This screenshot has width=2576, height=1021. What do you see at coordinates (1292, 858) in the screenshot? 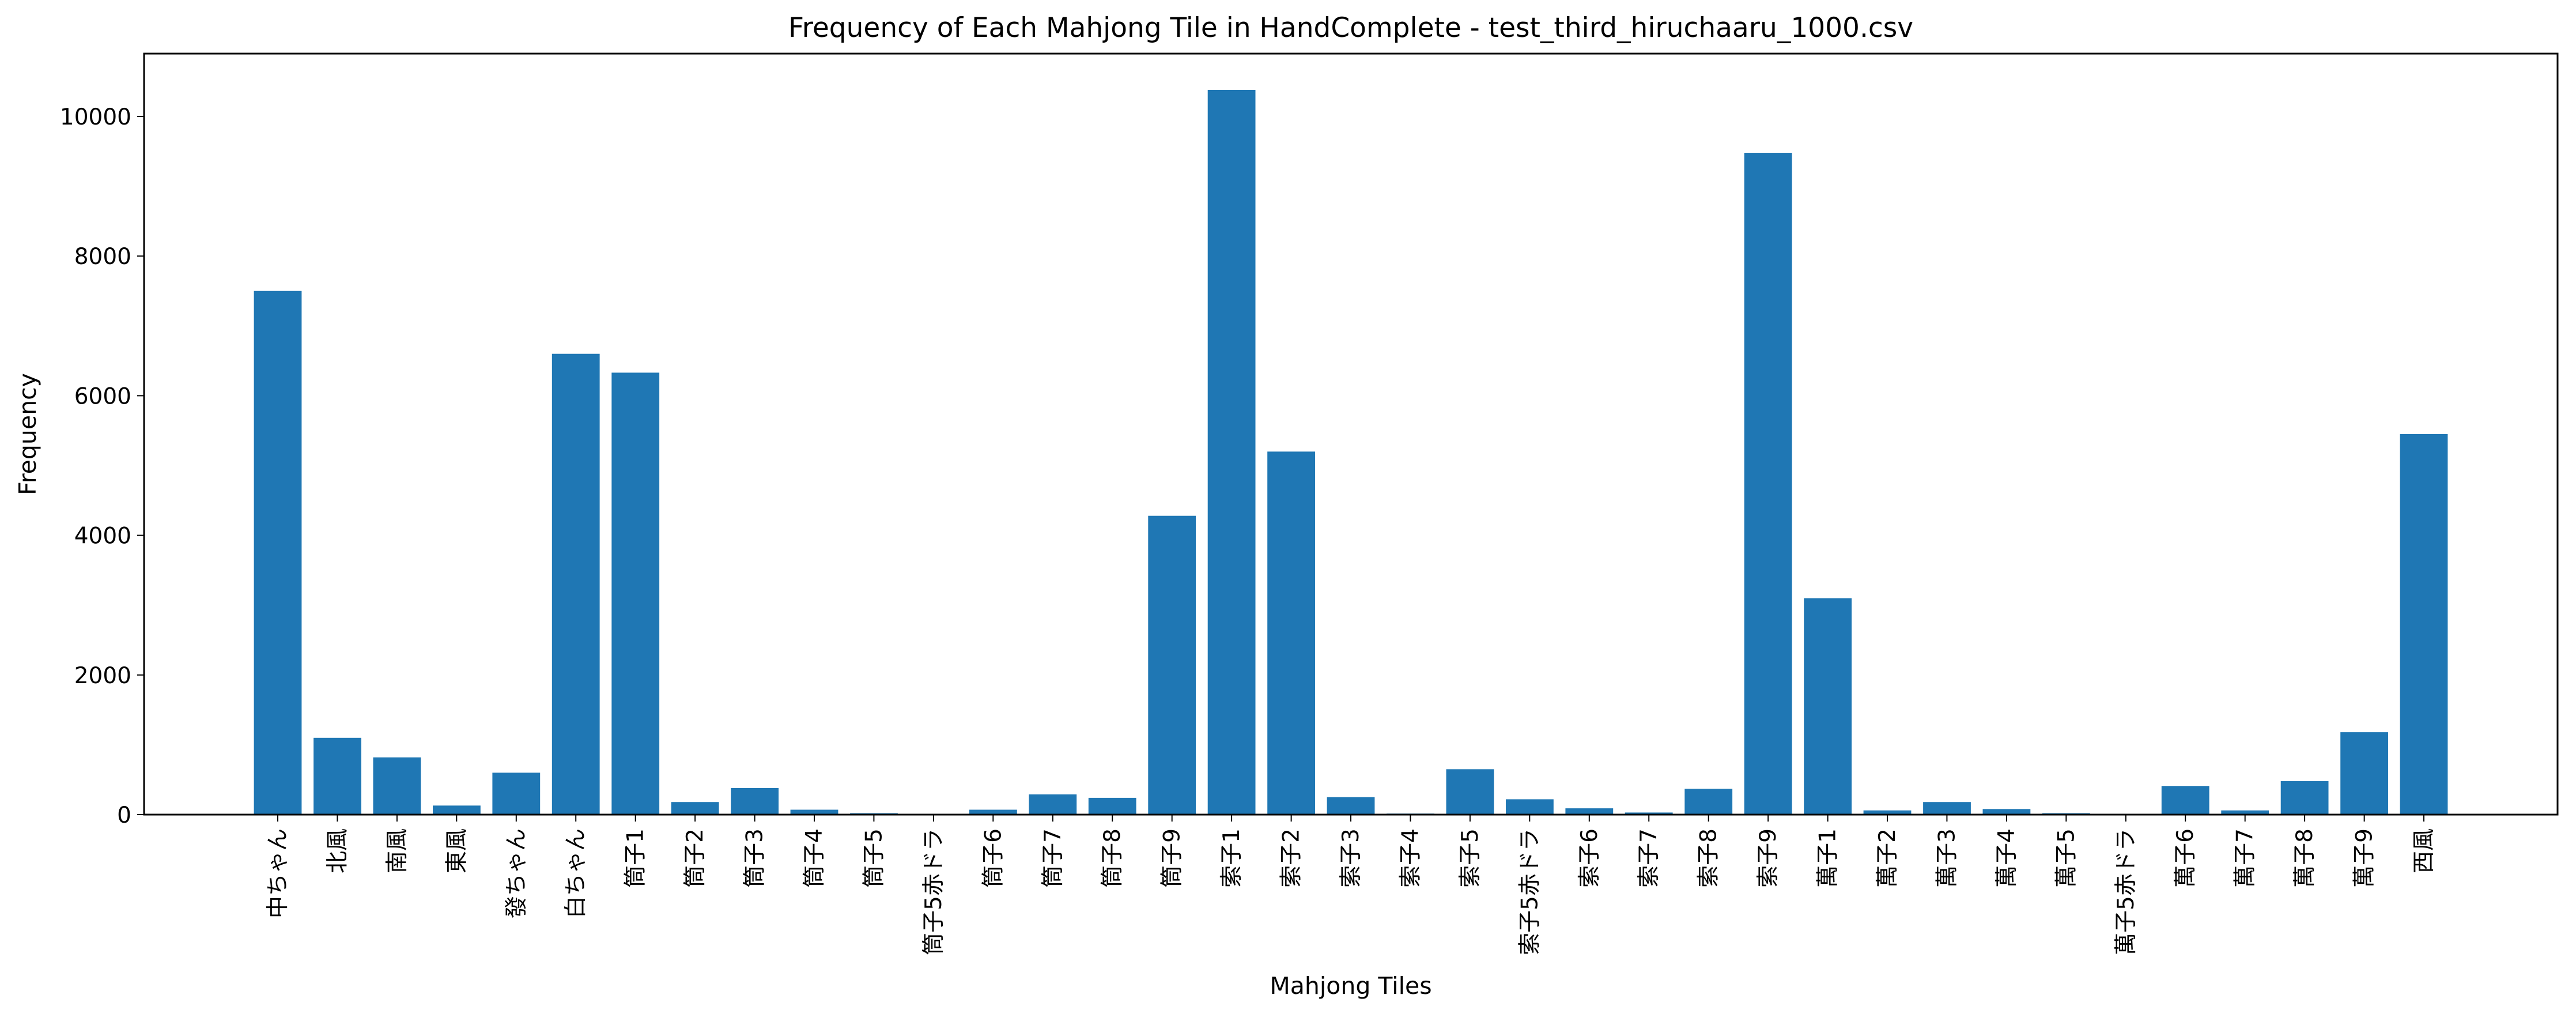
I see `x-tick-label: 索子2` at bounding box center [1292, 858].